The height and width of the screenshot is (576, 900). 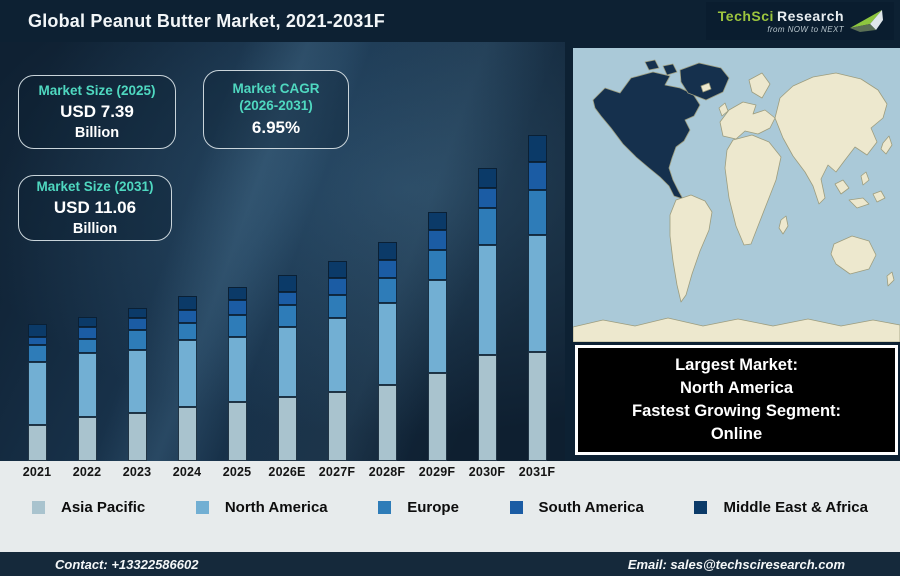 What do you see at coordinates (759, 85) in the screenshot?
I see `map-region-scandinavia` at bounding box center [759, 85].